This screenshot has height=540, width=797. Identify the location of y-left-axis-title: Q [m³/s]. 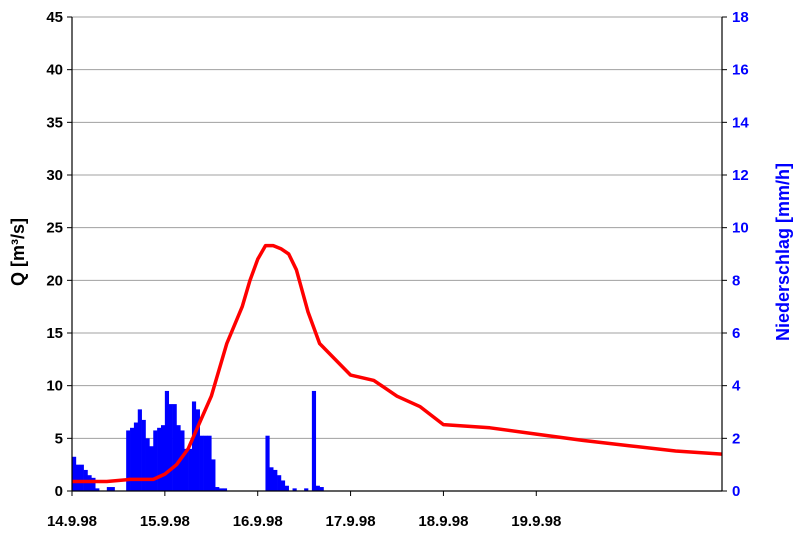
(18, 252).